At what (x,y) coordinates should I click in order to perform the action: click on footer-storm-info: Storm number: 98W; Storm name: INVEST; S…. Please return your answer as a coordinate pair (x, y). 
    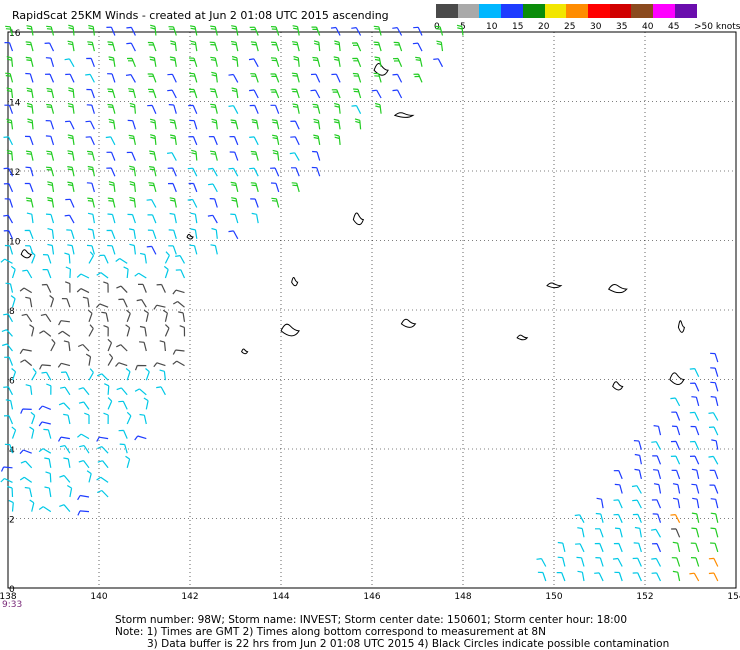
    Looking at the image, I should click on (371, 620).